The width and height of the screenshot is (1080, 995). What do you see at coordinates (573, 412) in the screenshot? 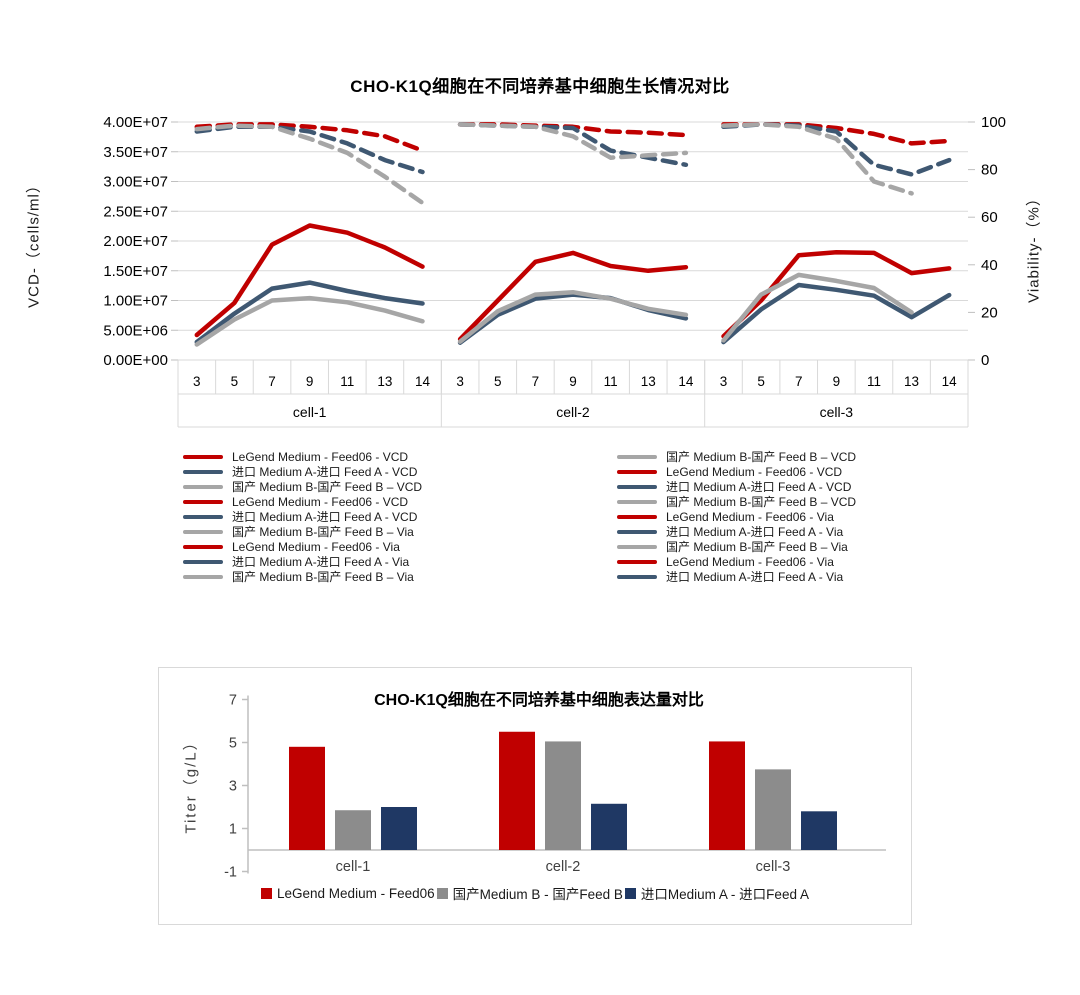
I see `group-label: cell-2` at bounding box center [573, 412].